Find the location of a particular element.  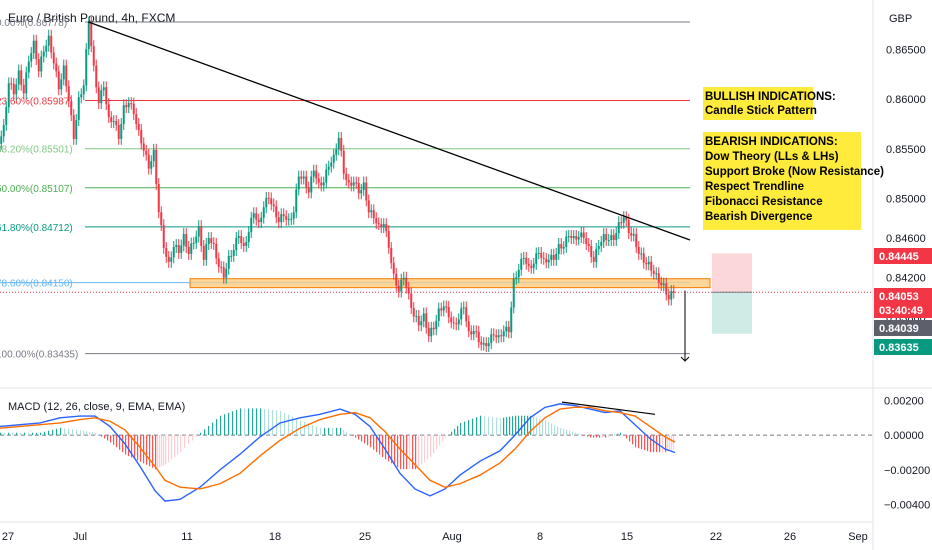

time-tick-label: 15 is located at coordinates (627, 537).